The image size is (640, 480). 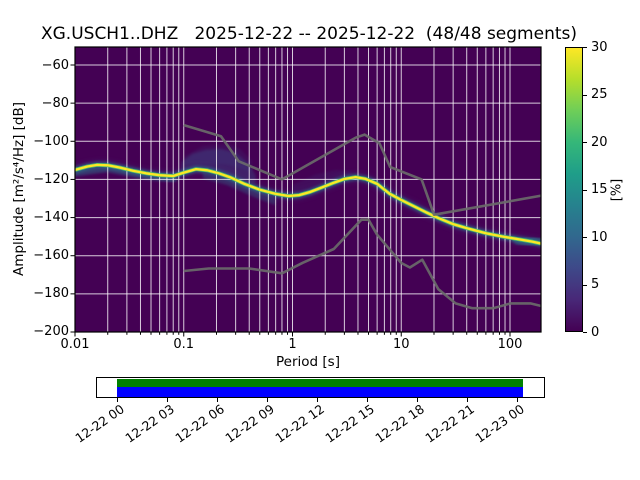 What do you see at coordinates (51, 179) in the screenshot?
I see `y-tick-label: −120` at bounding box center [51, 179].